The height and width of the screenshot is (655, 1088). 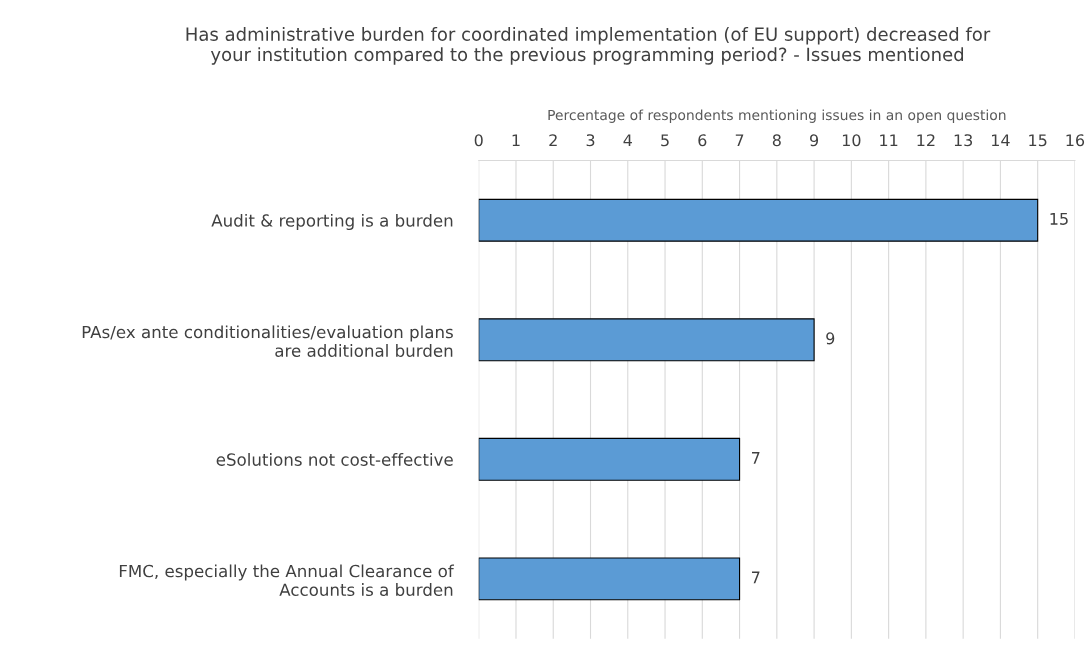 I want to click on x-tick-label: 7, so click(x=739, y=140).